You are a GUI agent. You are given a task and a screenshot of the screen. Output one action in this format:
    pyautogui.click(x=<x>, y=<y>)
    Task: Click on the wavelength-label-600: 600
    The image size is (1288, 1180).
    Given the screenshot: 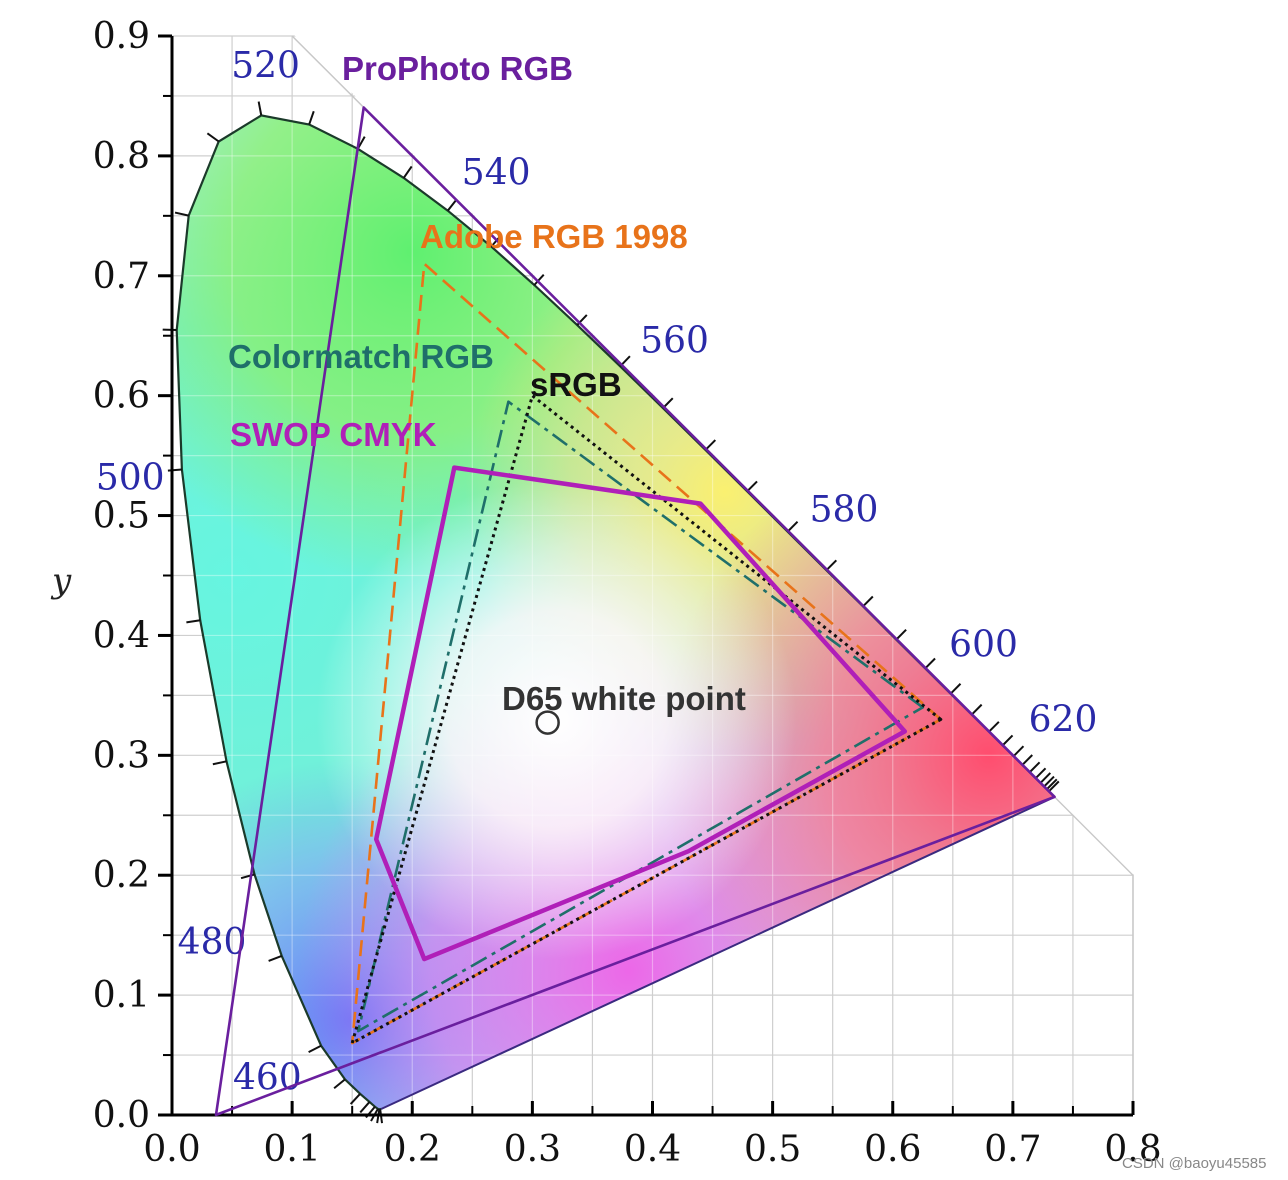 What is the action you would take?
    pyautogui.click(x=983, y=644)
    